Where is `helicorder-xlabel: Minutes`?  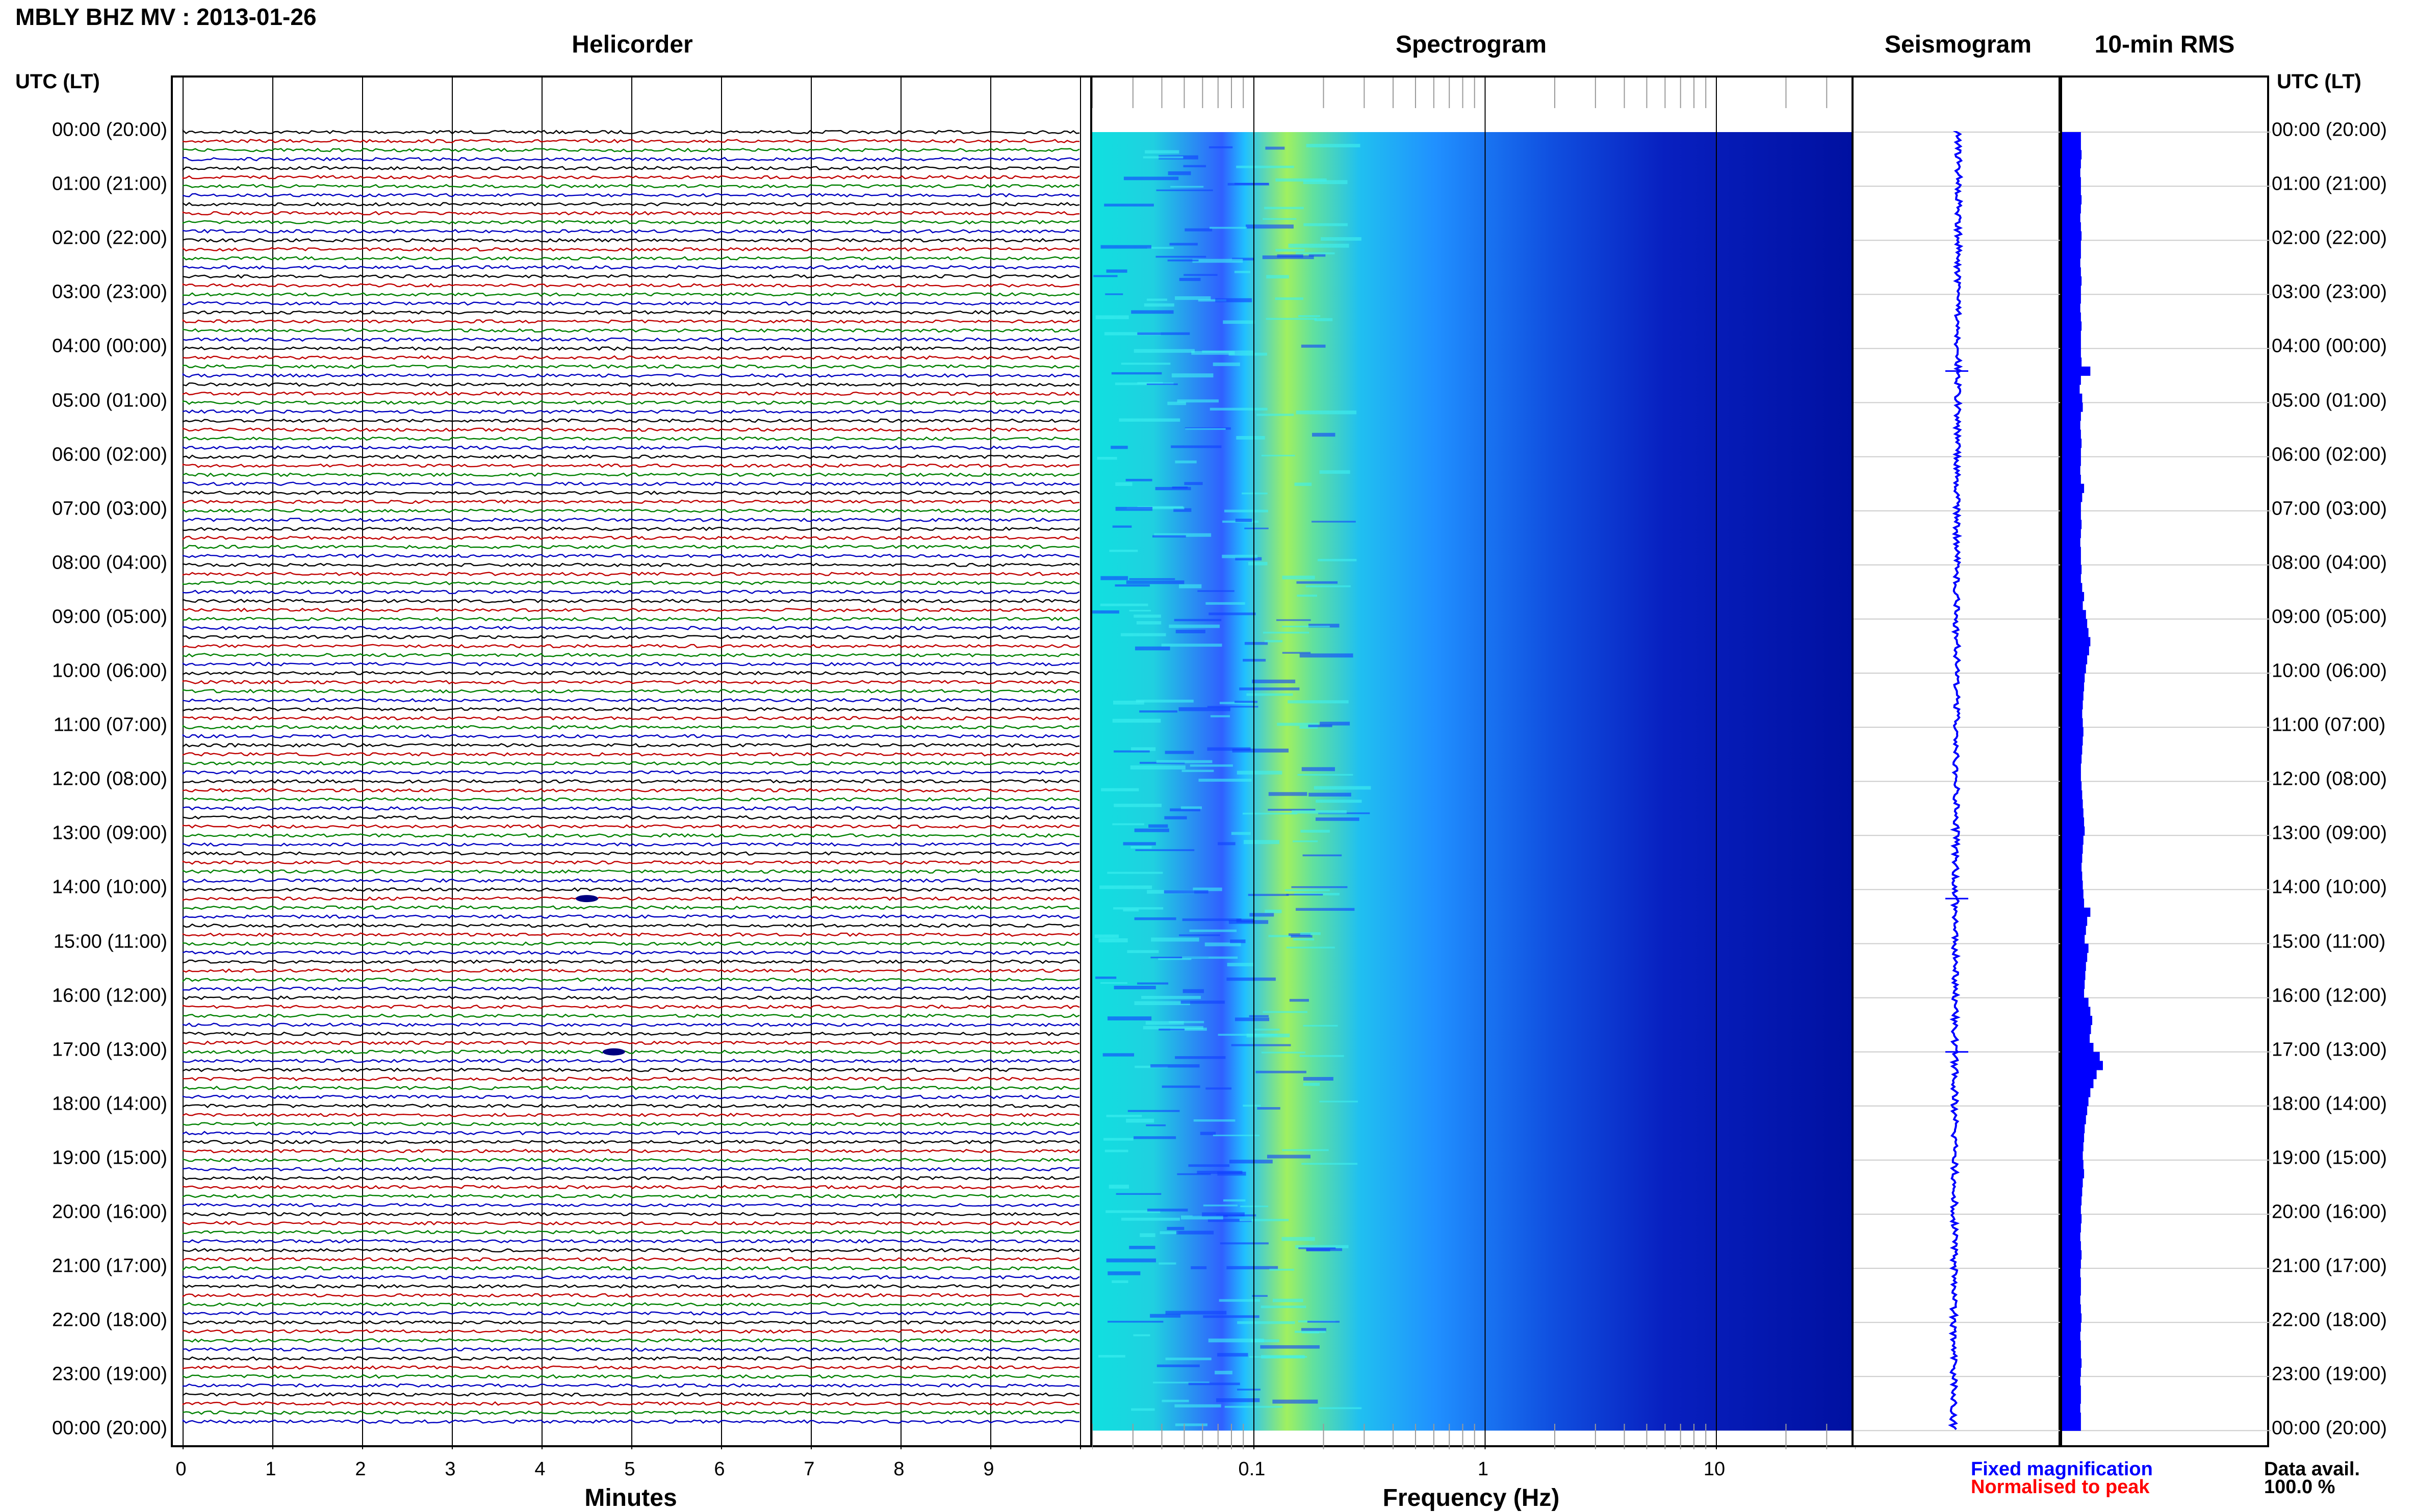
helicorder-xlabel: Minutes is located at coordinates (630, 1497).